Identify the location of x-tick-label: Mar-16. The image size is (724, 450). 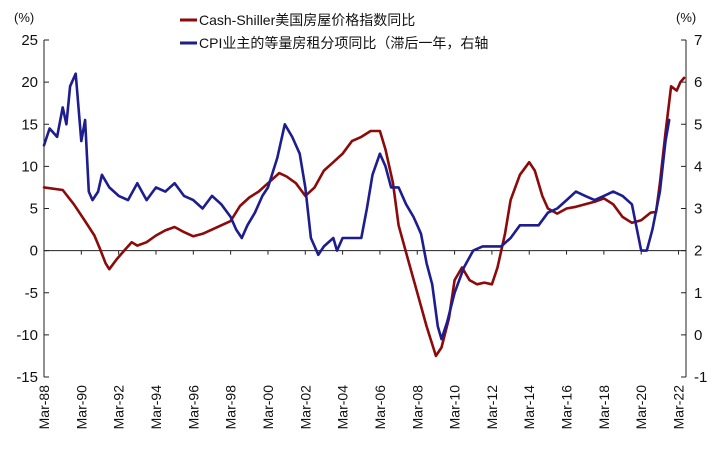
(567, 407).